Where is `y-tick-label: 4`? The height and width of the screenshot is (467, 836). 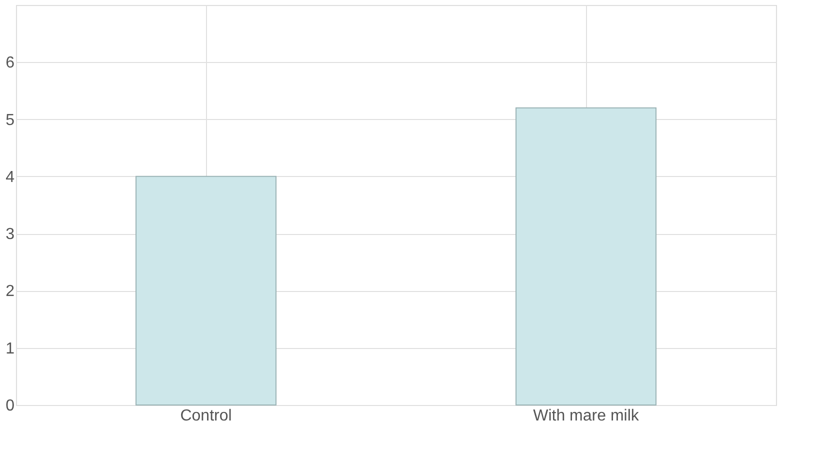
y-tick-label: 4 is located at coordinates (10, 177).